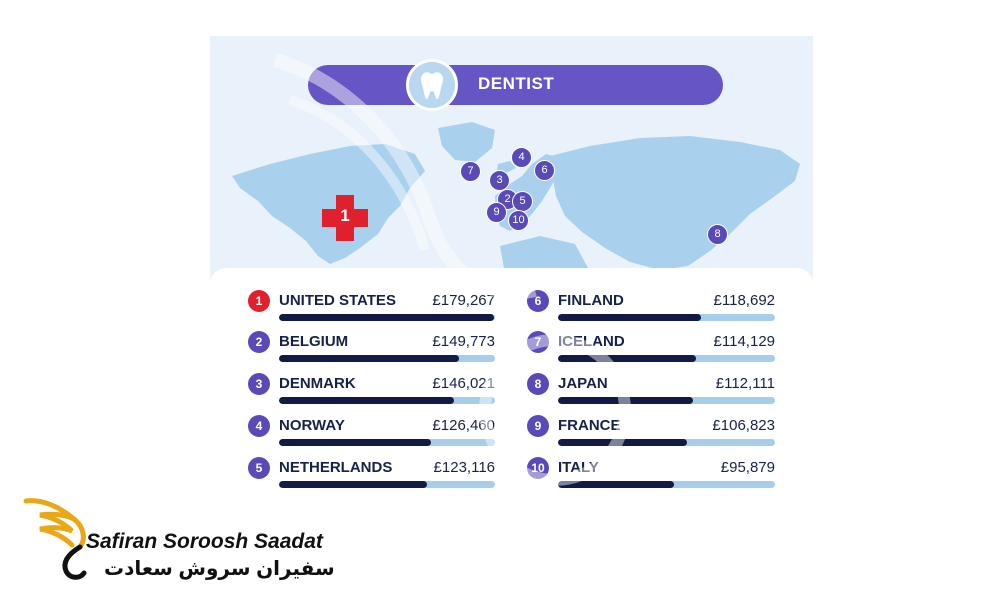  I want to click on salary-value: £118,692, so click(744, 300).